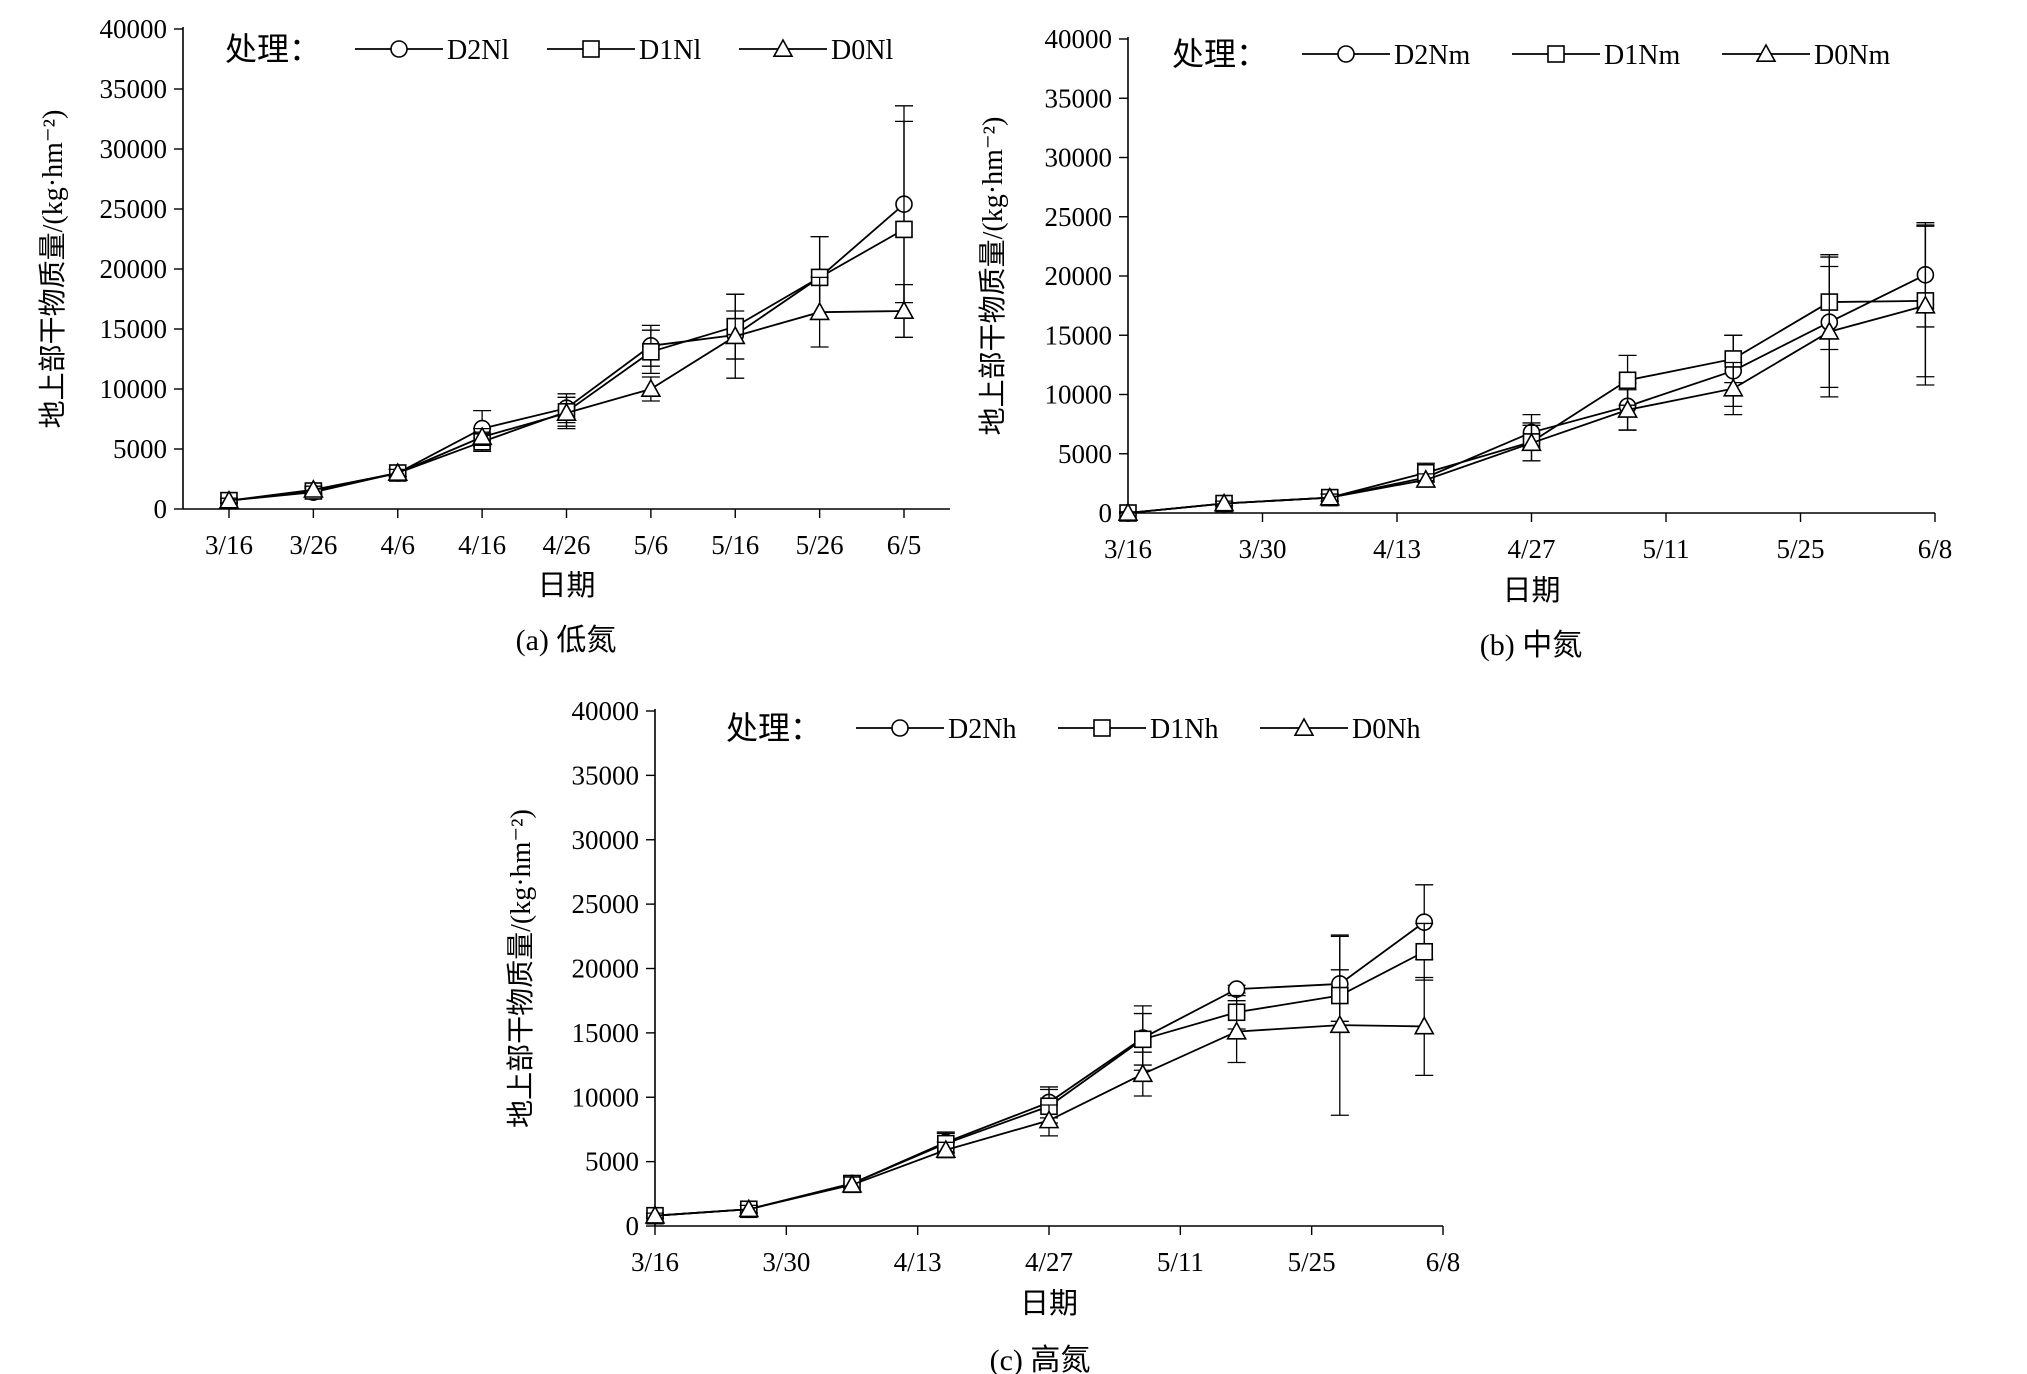  Describe the element at coordinates (1642, 55) in the screenshot. I see `legend-label: D1Nm` at that location.